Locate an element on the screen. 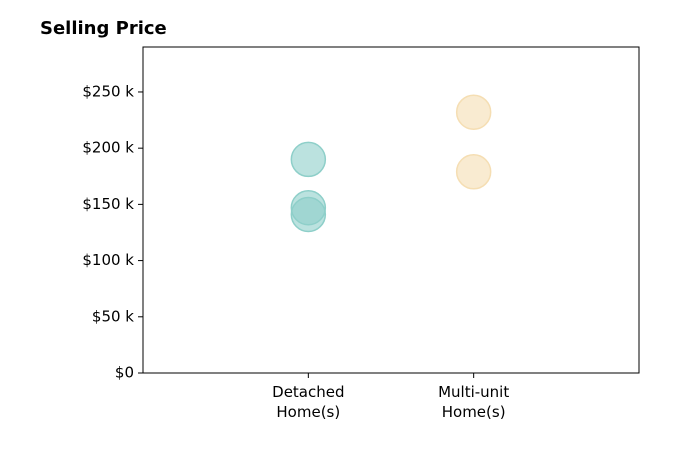 The width and height of the screenshot is (679, 462). y-tick-label: $250 k is located at coordinates (108, 91).